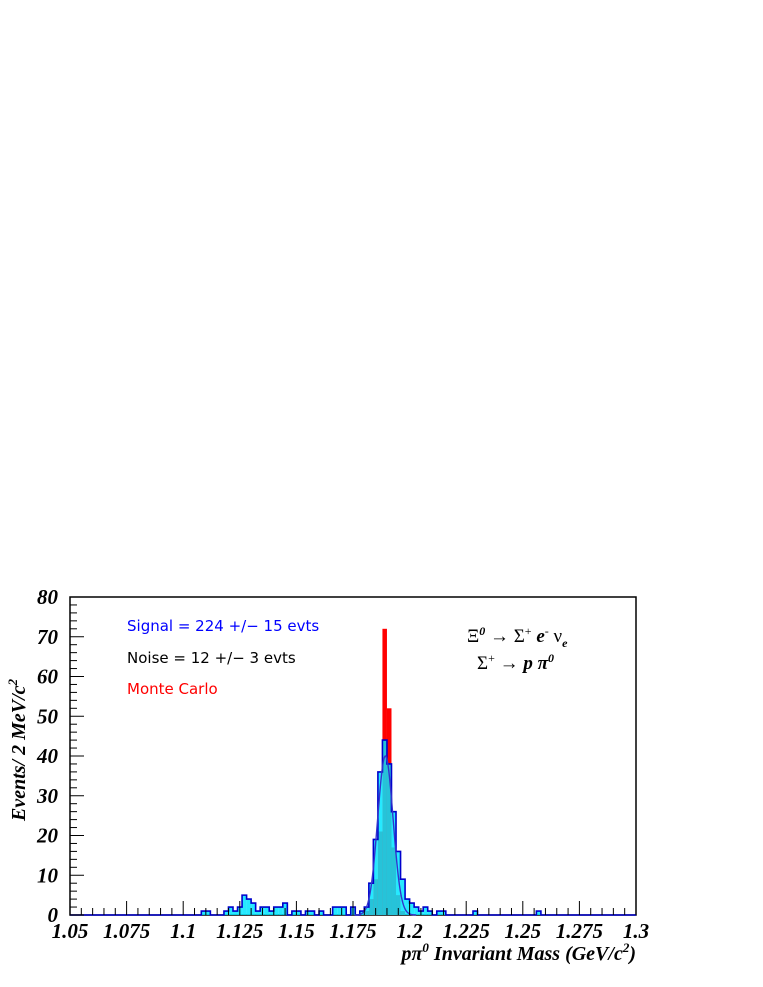 The height and width of the screenshot is (987, 763). What do you see at coordinates (211, 658) in the screenshot?
I see `noise-annotation: Noise = 12 +/− 3 evts` at bounding box center [211, 658].